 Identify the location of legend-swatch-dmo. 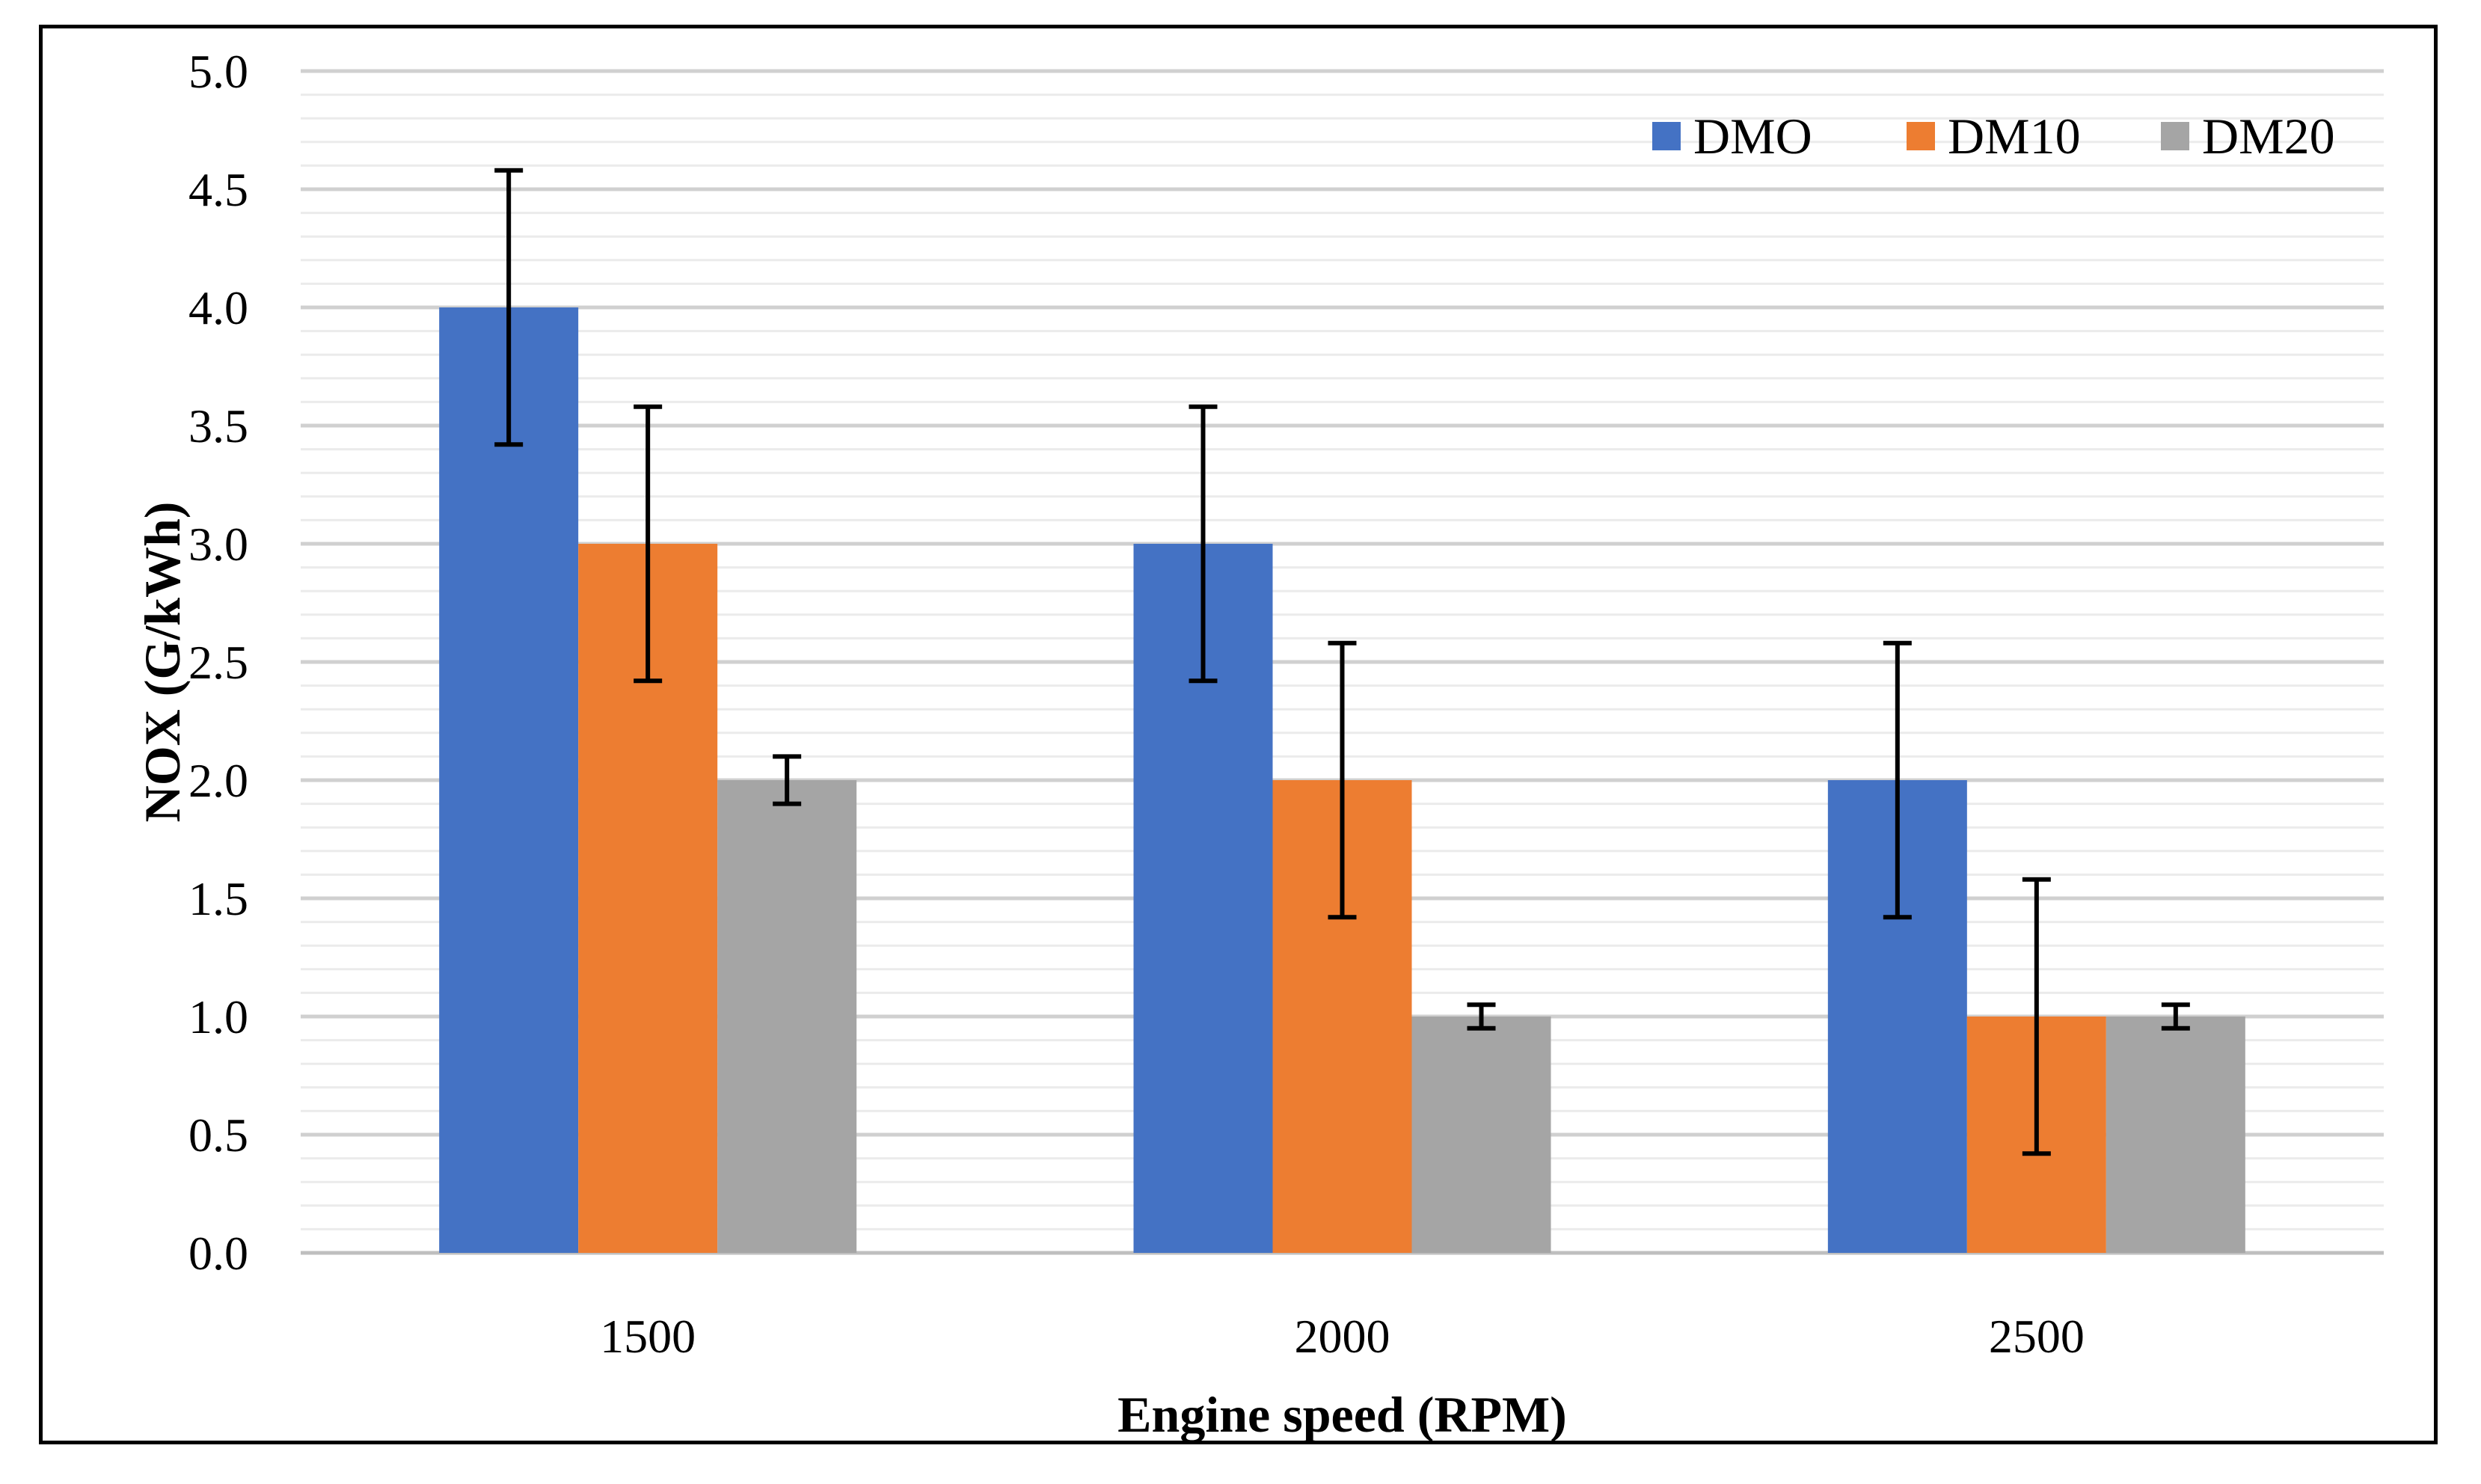
(1666, 136).